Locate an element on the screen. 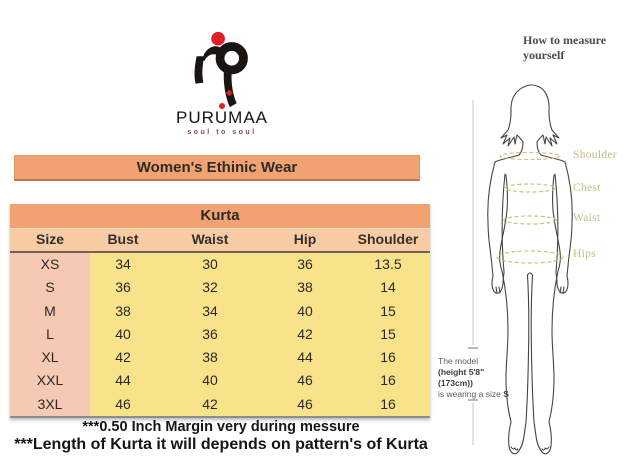 The width and height of the screenshot is (640, 471). measure-label-shoulder: Shoulder is located at coordinates (595, 155).